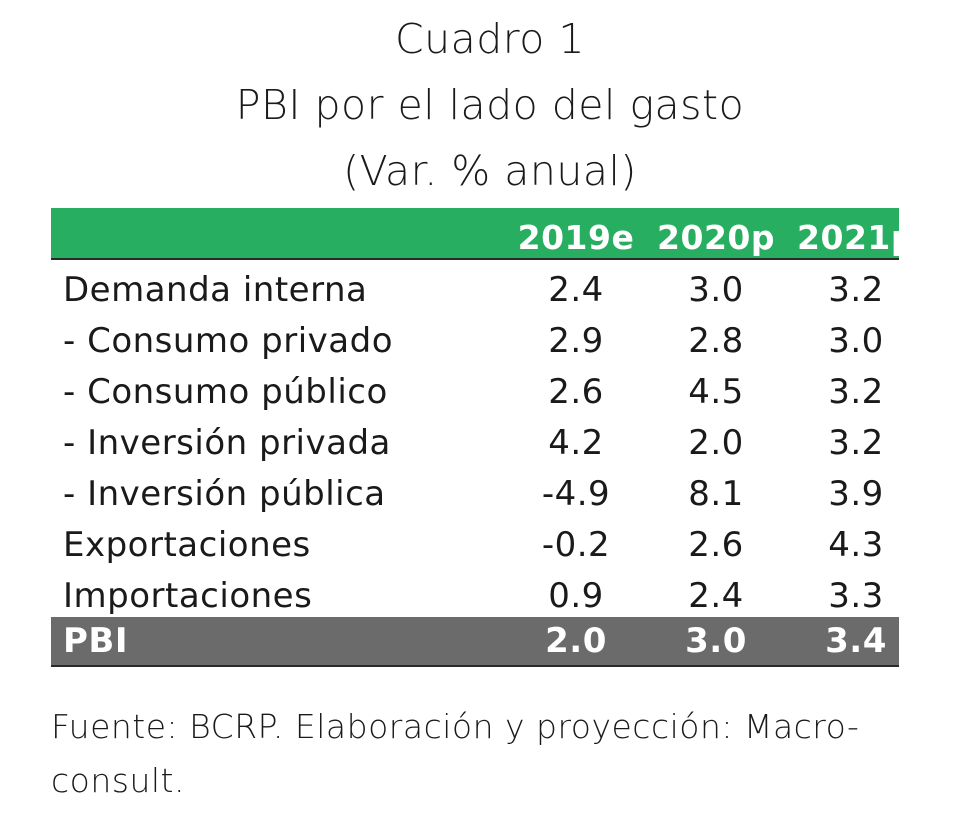 The height and width of the screenshot is (830, 980). Describe the element at coordinates (856, 544) in the screenshot. I see `value-2021p: 4.3` at that location.